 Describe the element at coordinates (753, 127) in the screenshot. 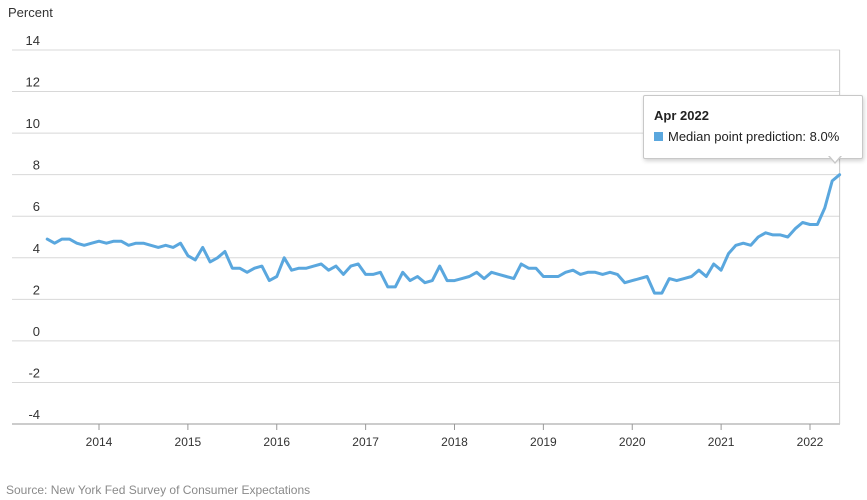

I see `data-tooltip: Apr 2022 Median point prediction: 8.0%` at that location.